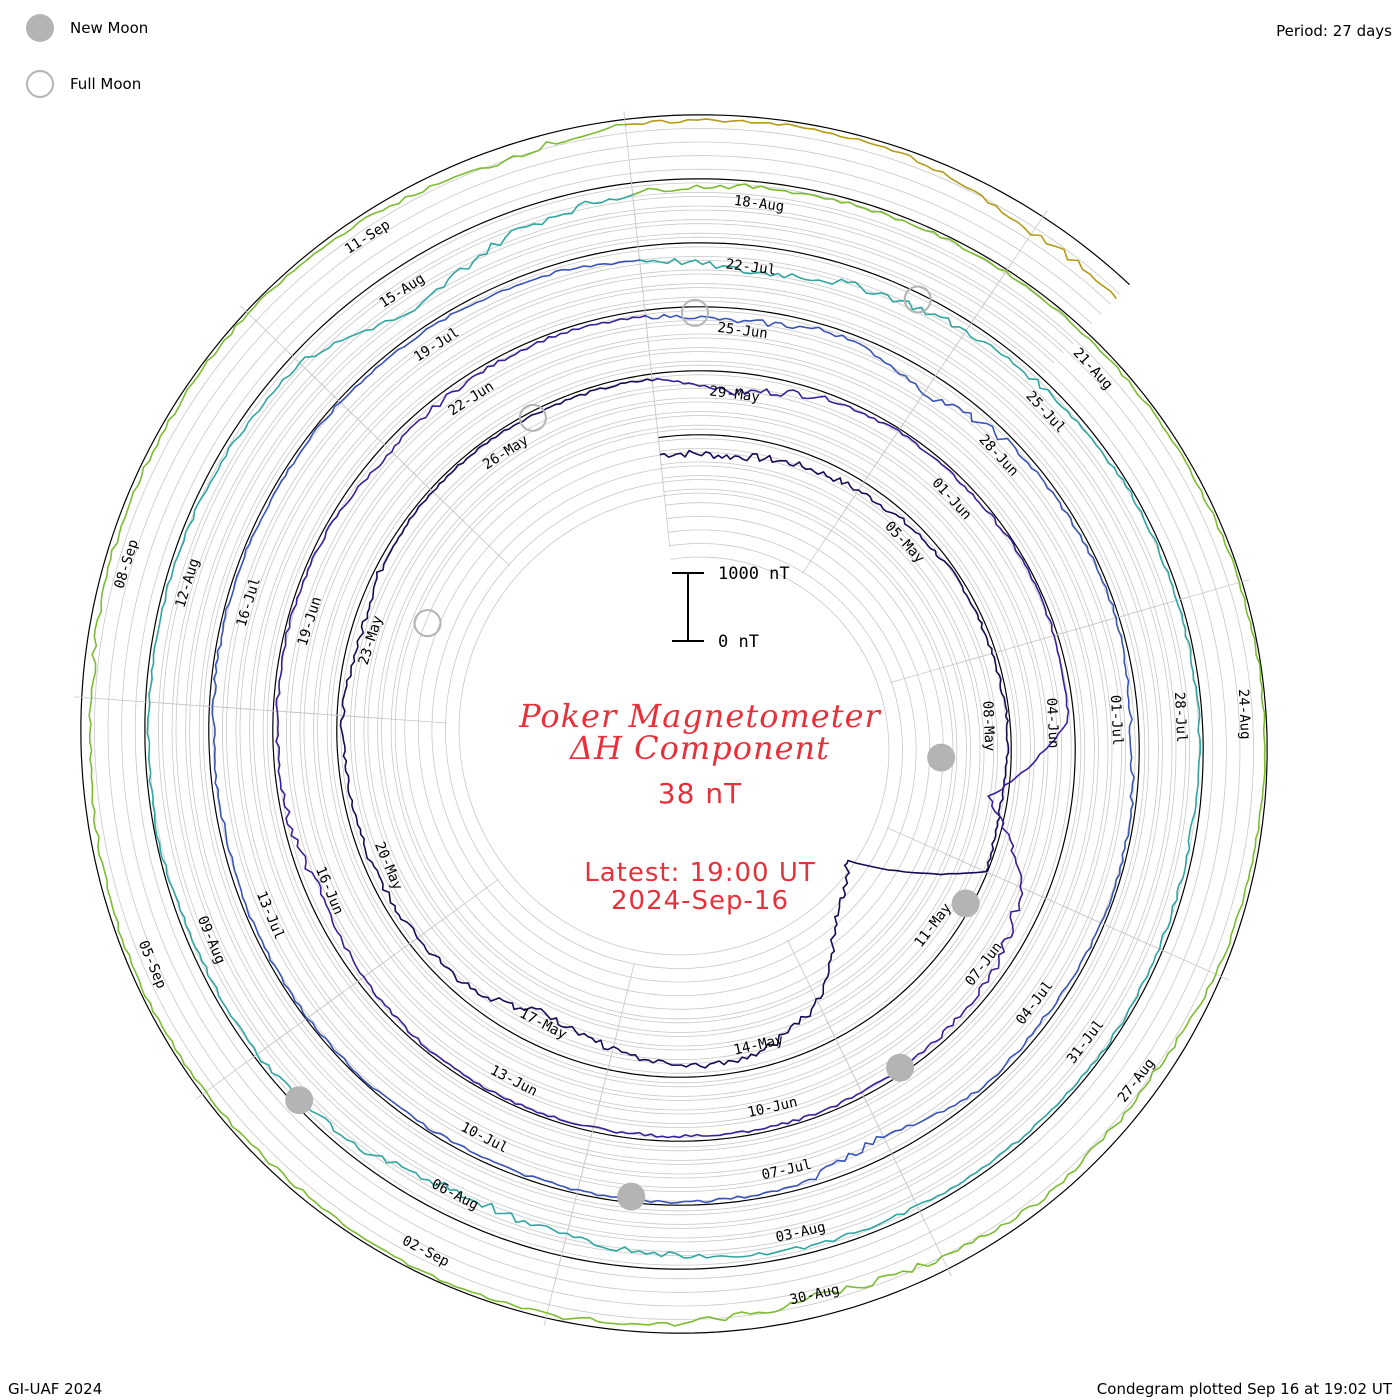 The height and width of the screenshot is (1400, 1400). Describe the element at coordinates (55, 1389) in the screenshot. I see `credit-label: GI-UAF 2024` at that location.